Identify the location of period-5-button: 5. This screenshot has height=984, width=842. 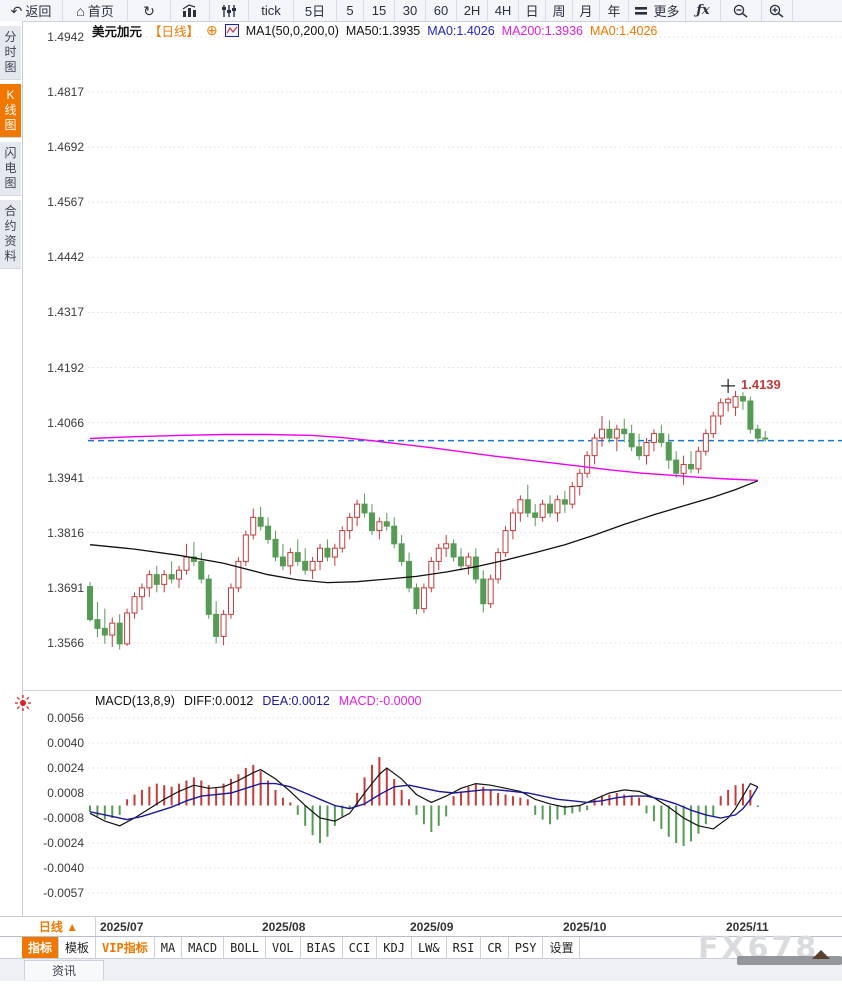
(350, 10).